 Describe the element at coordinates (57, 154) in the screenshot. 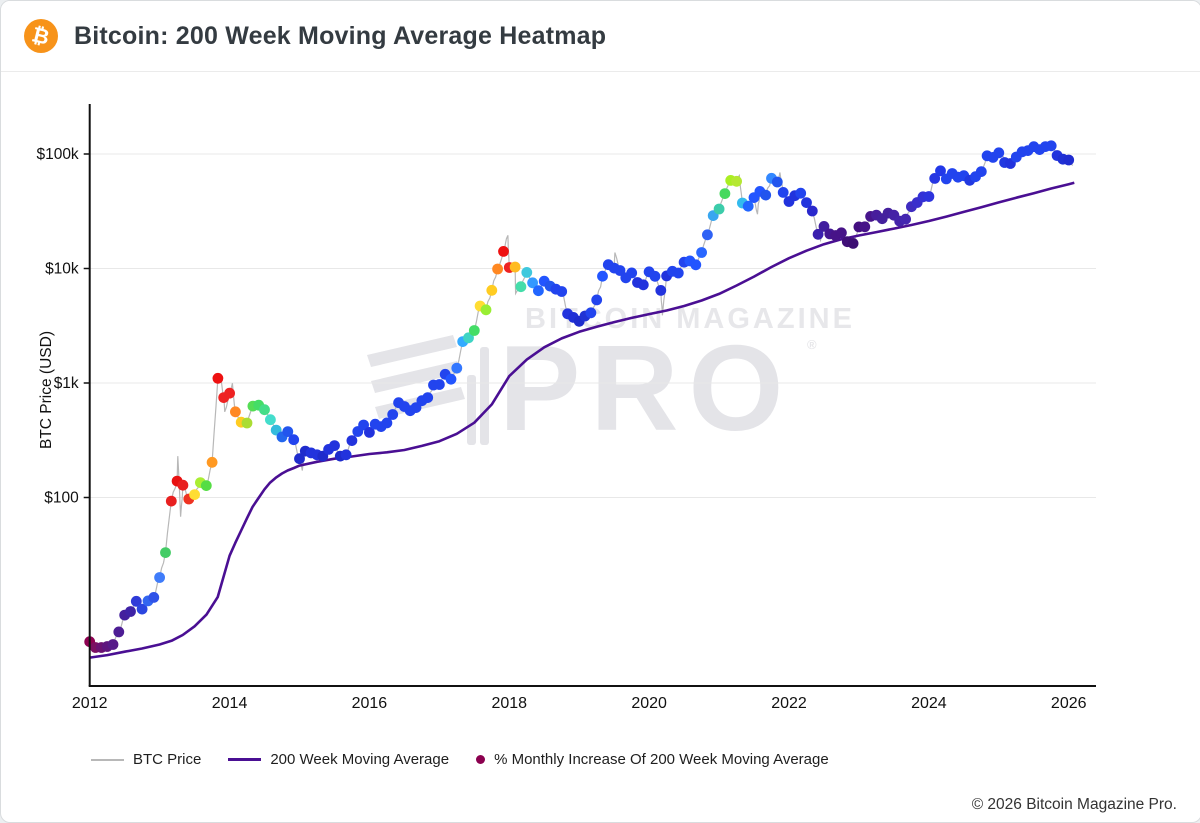

I see `y-tick-label: $100k` at that location.